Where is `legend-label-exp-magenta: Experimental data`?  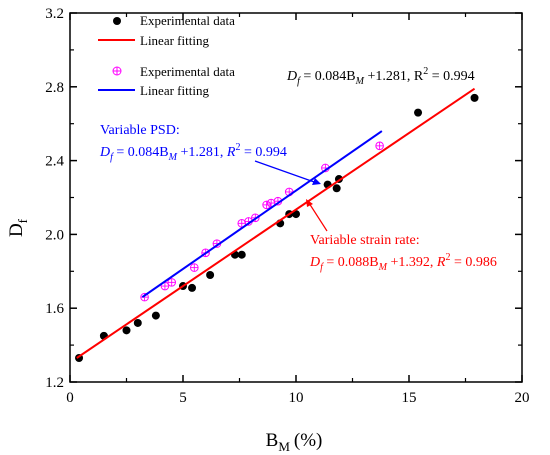 legend-label-exp-magenta: Experimental data is located at coordinates (187, 71).